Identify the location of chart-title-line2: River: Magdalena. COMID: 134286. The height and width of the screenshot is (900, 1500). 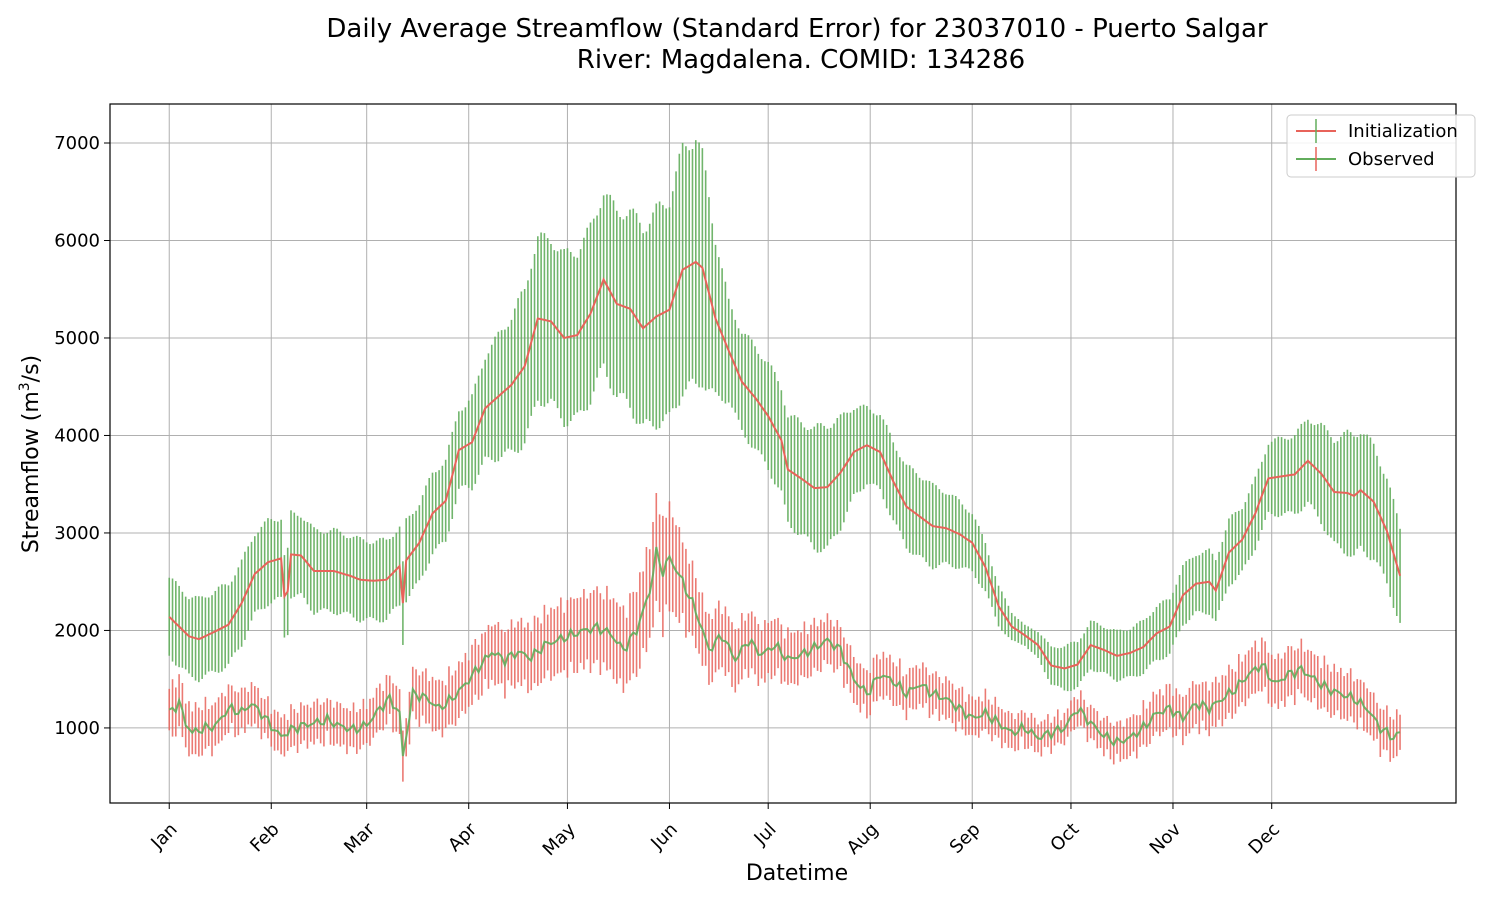
(801, 60).